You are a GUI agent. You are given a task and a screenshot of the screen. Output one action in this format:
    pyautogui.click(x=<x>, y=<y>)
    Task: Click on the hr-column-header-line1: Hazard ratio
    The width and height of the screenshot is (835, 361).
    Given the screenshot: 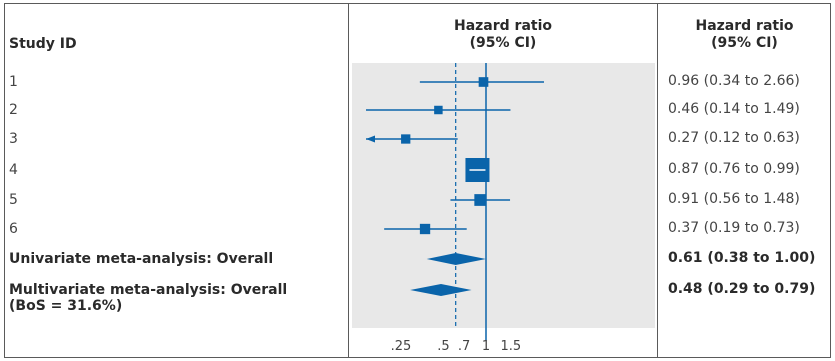 What is the action you would take?
    pyautogui.click(x=744, y=26)
    